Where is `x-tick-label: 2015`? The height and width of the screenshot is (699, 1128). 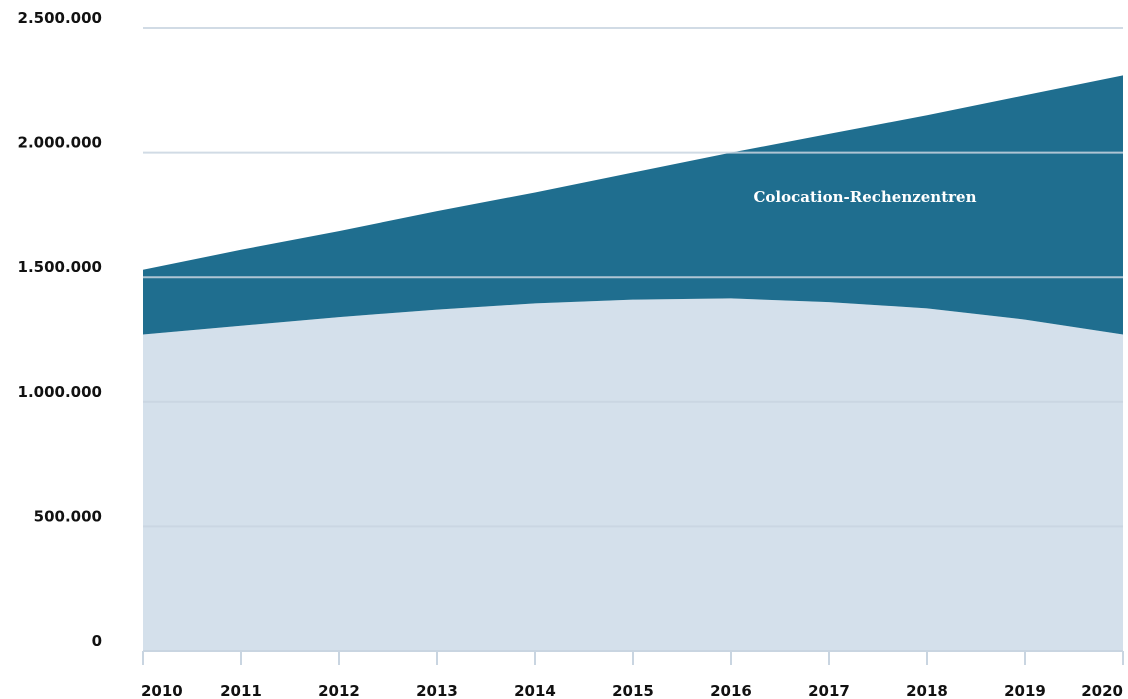 x-tick-label: 2015 is located at coordinates (633, 690).